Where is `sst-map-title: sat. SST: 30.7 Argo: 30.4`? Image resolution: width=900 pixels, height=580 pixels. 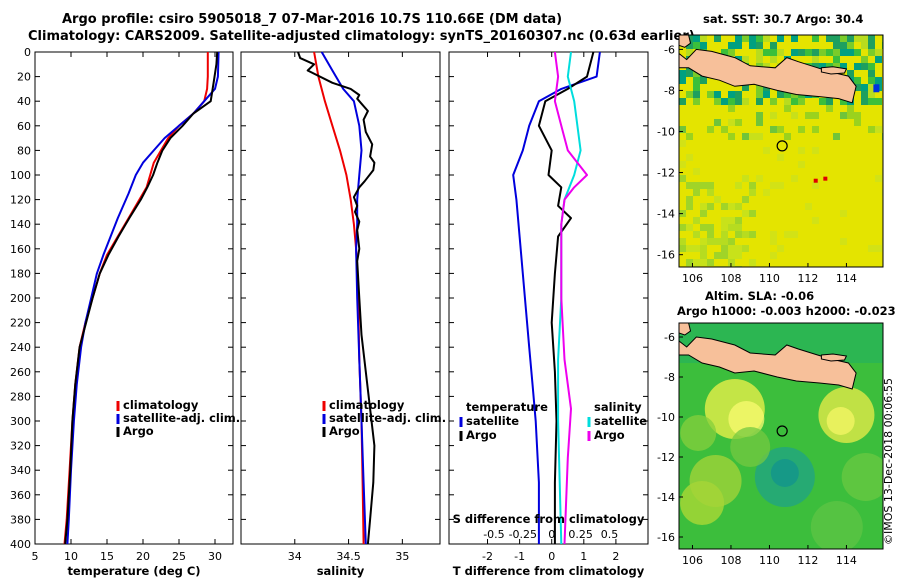
sst-map-title: sat. SST: 30.7 Argo: 30.4 is located at coordinates (783, 19).